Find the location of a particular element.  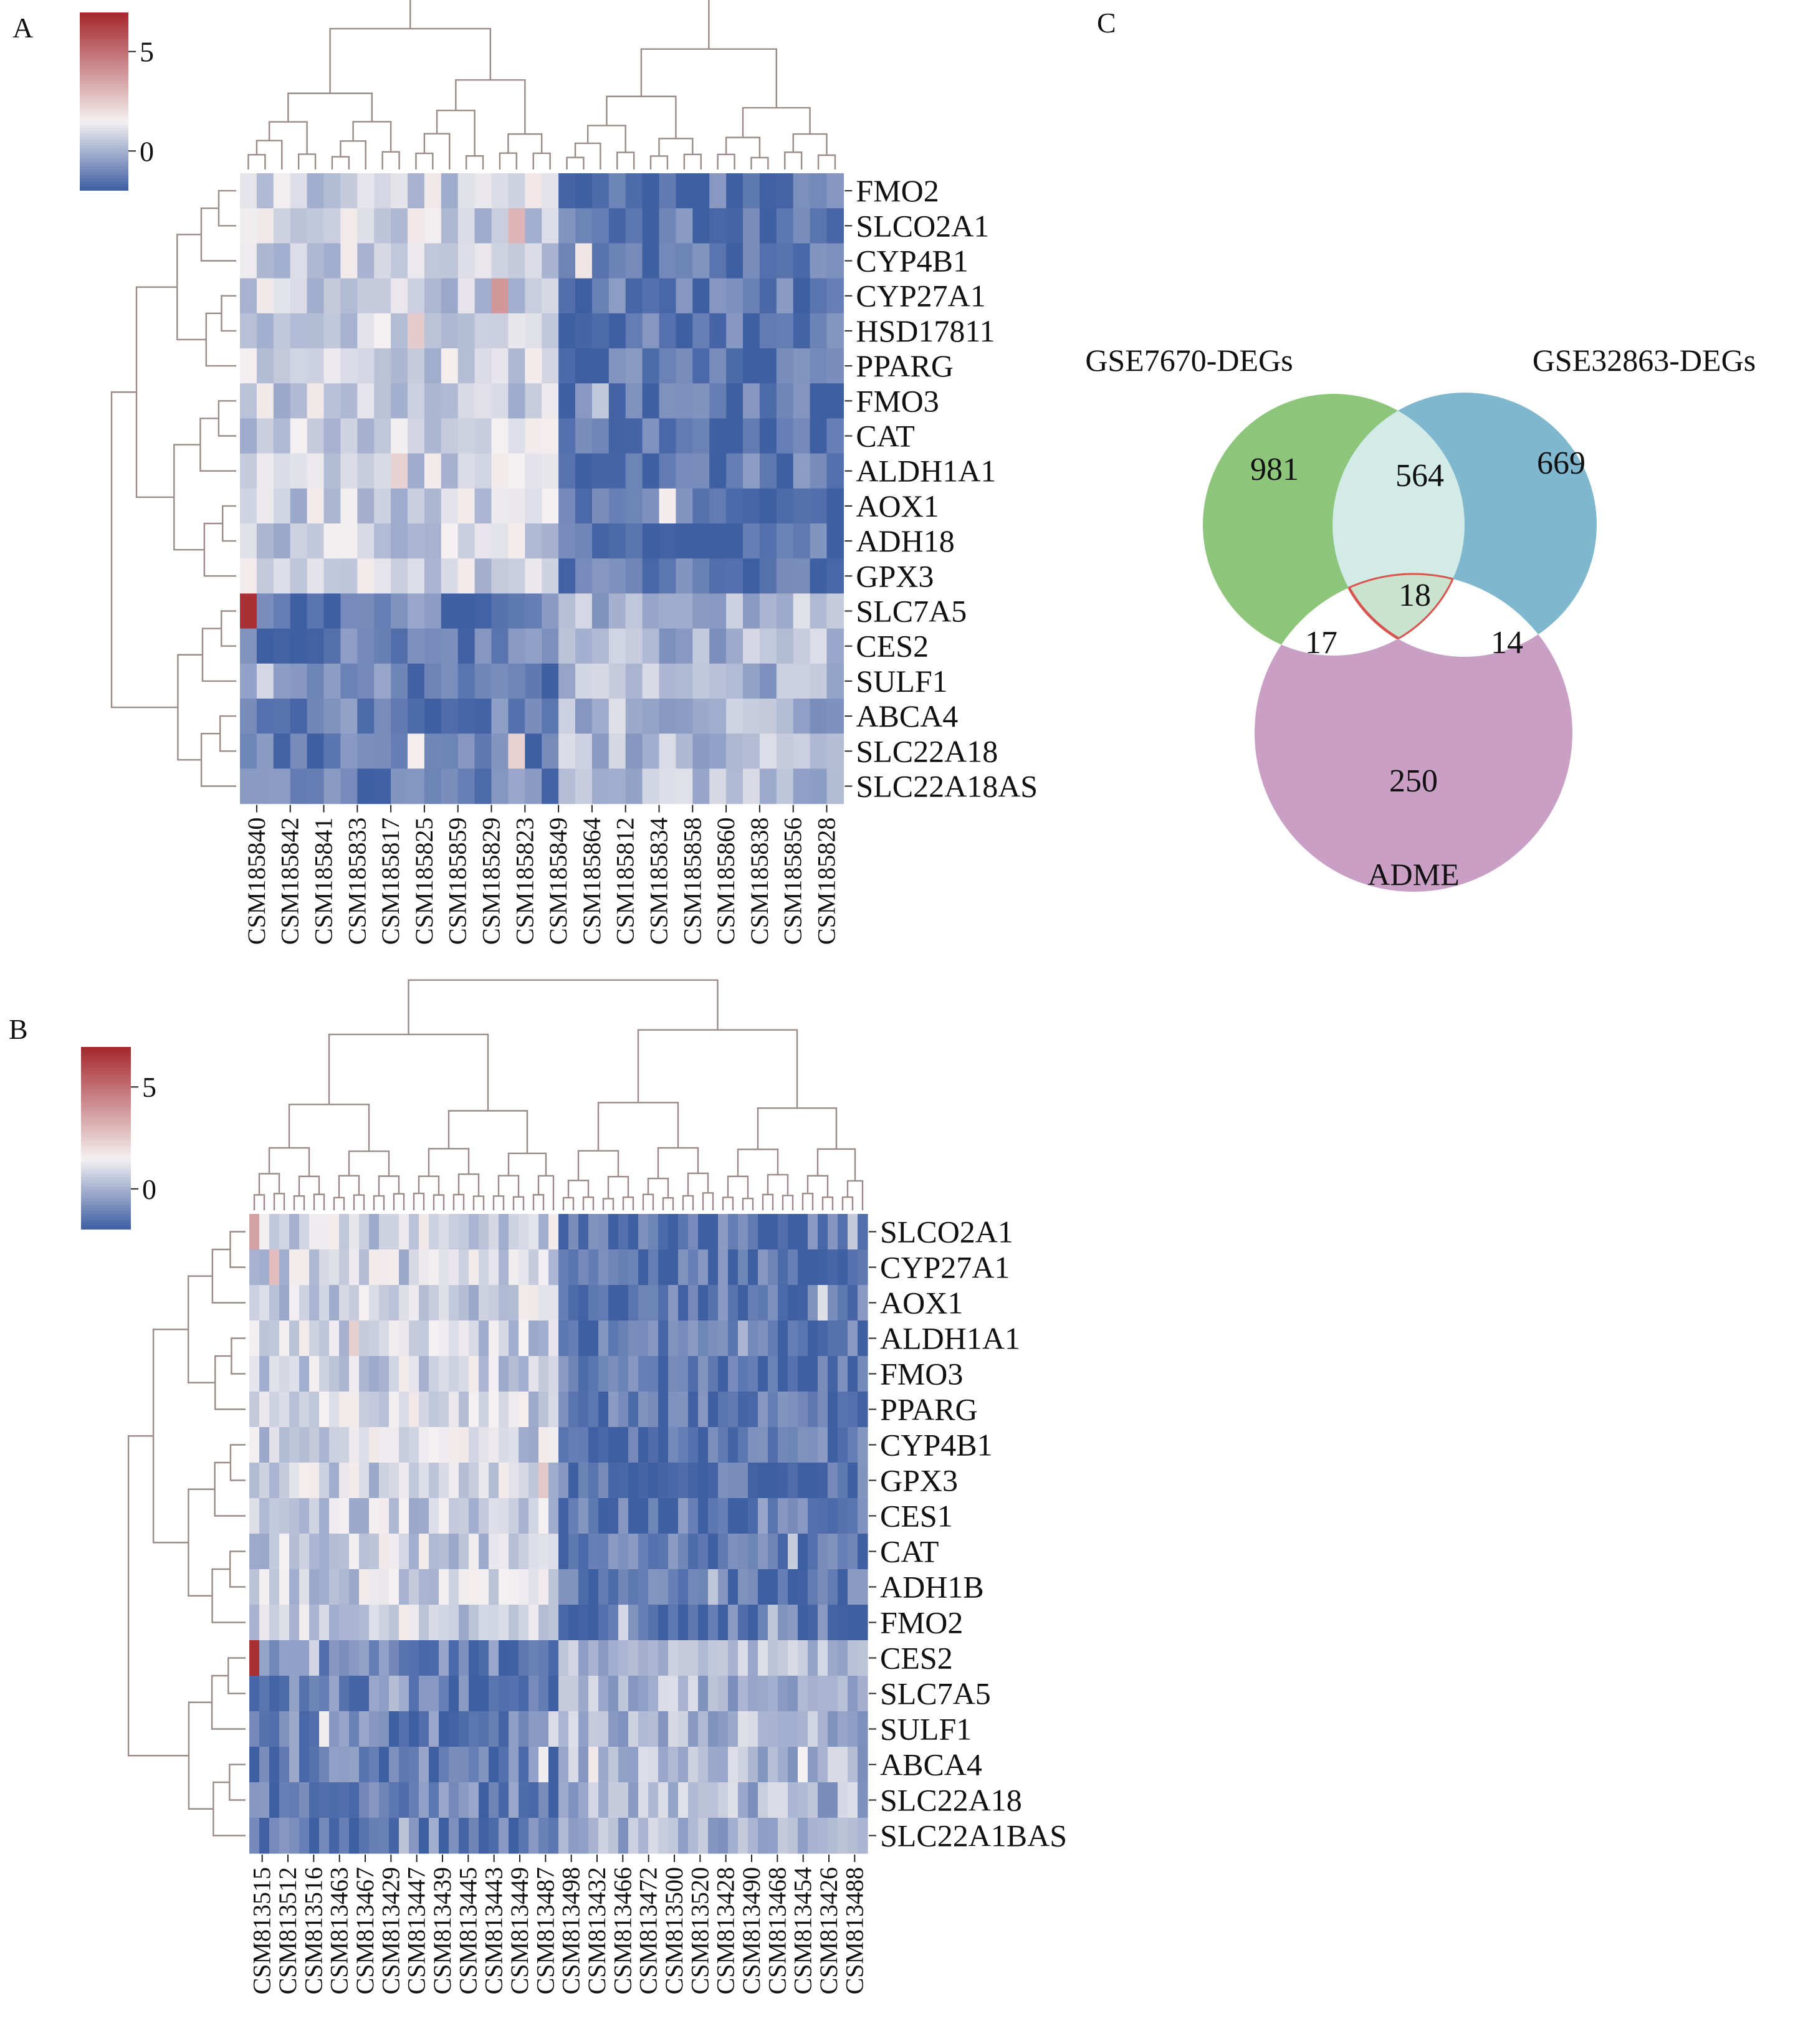

heatmap-cells is located at coordinates (542, 489).